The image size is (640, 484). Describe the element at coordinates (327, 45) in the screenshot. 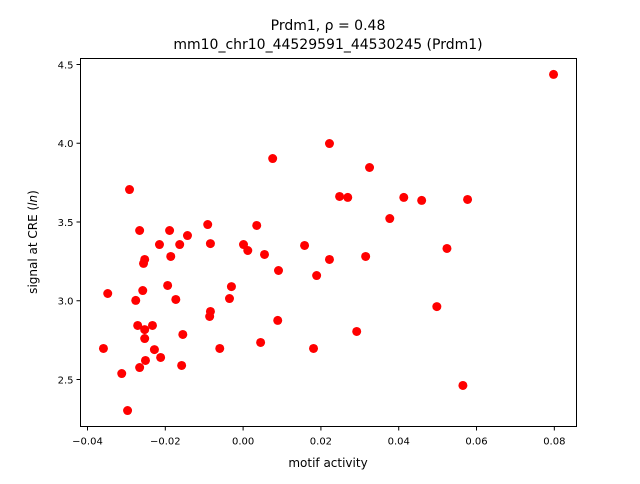

I see `chart-title-line2: mm10_chr10_44529591_44530245 (Prdm1)` at that location.